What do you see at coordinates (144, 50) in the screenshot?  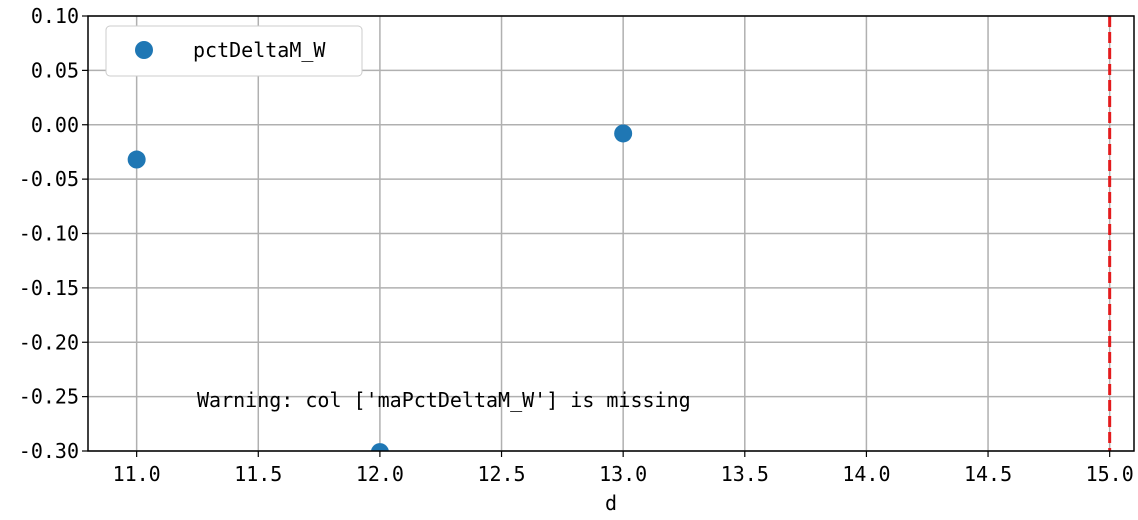 I see `legend-marker` at bounding box center [144, 50].